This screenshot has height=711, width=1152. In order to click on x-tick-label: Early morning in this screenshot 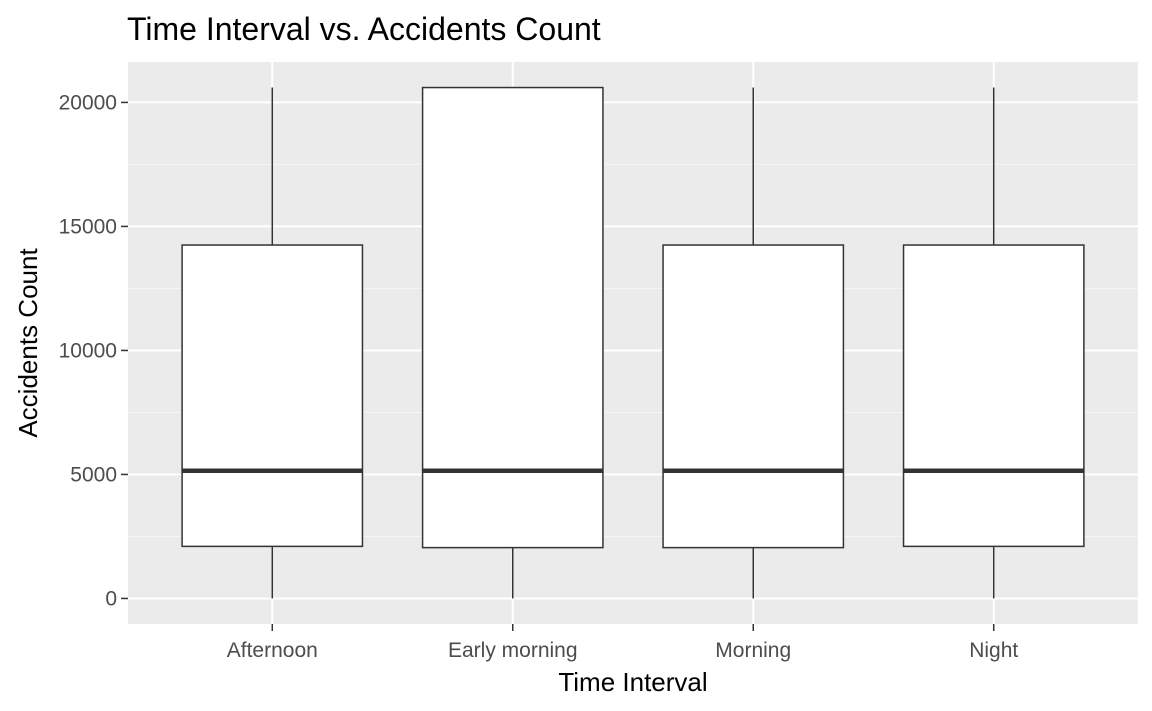, I will do `click(513, 650)`.